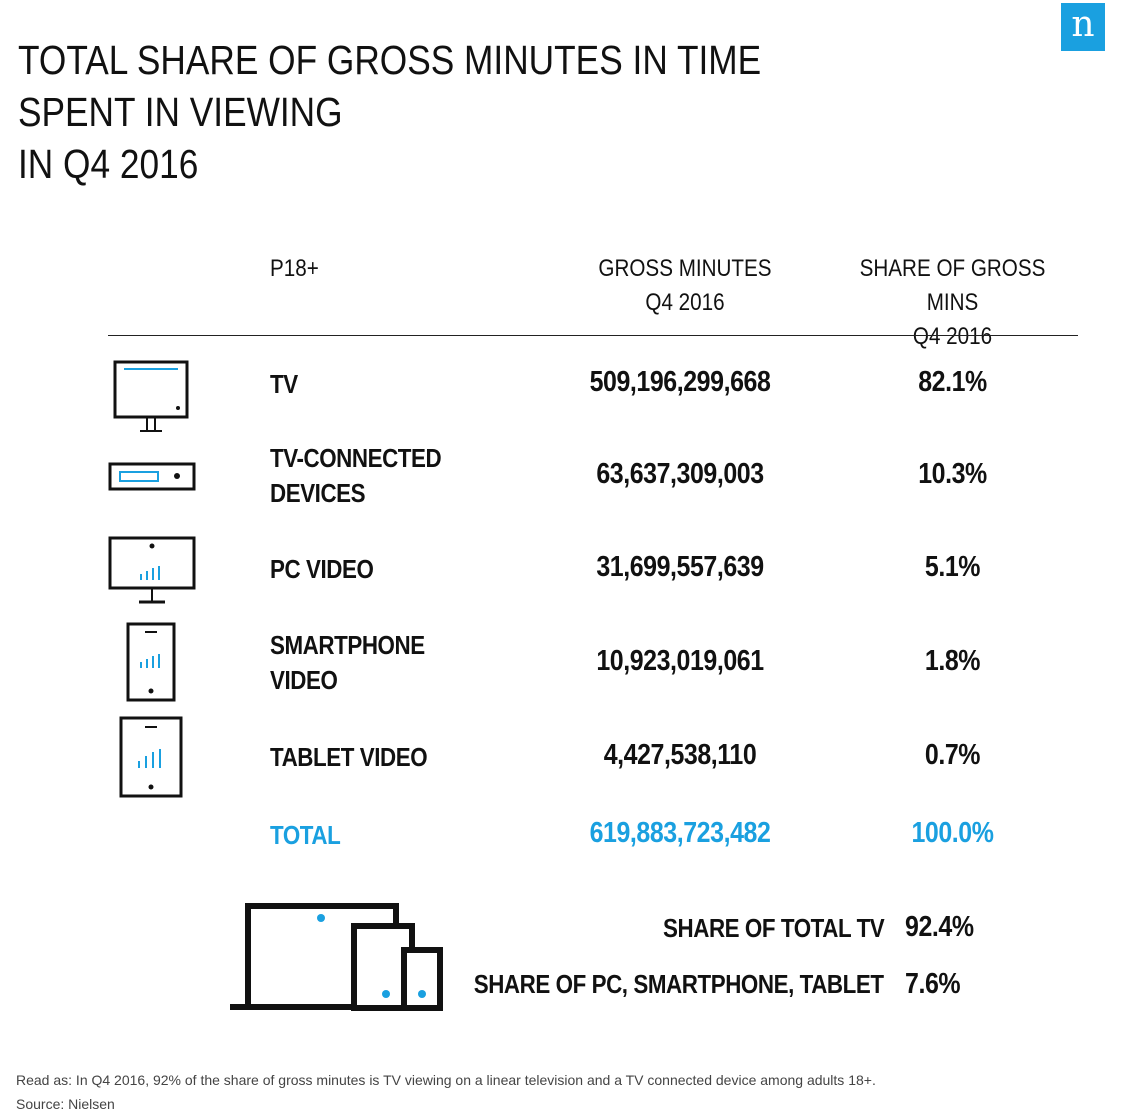  What do you see at coordinates (685, 268) in the screenshot?
I see `header-gross-minutes-line-1: GROSS MINUTES` at bounding box center [685, 268].